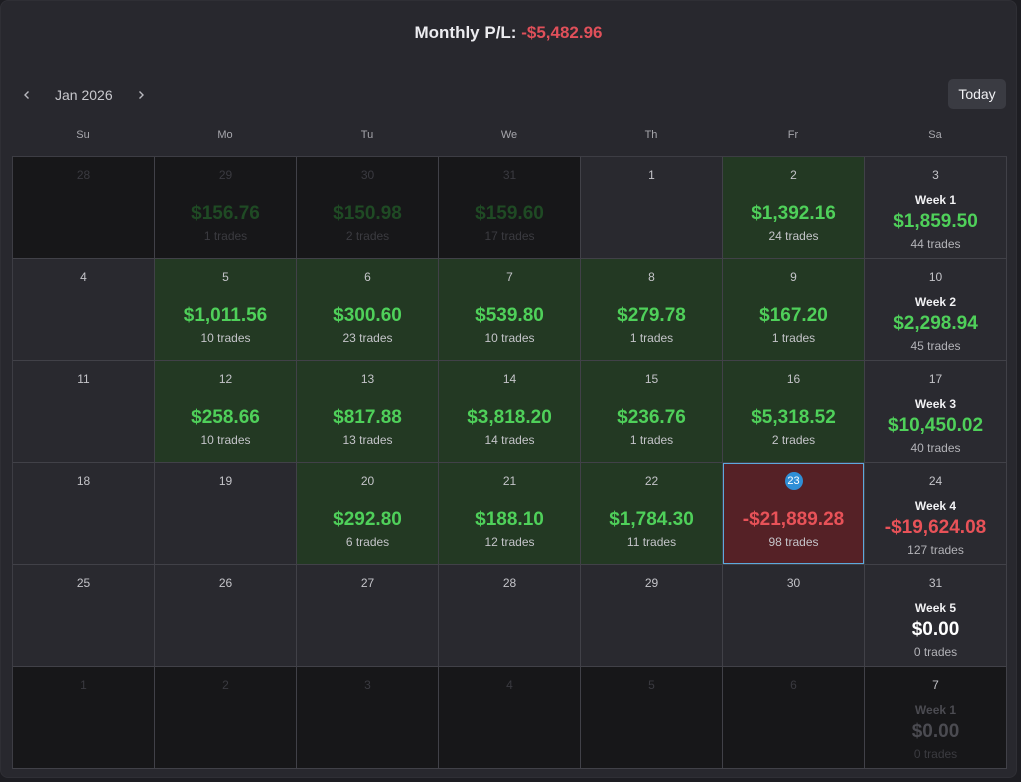  I want to click on day-cell: 6, so click(794, 718).